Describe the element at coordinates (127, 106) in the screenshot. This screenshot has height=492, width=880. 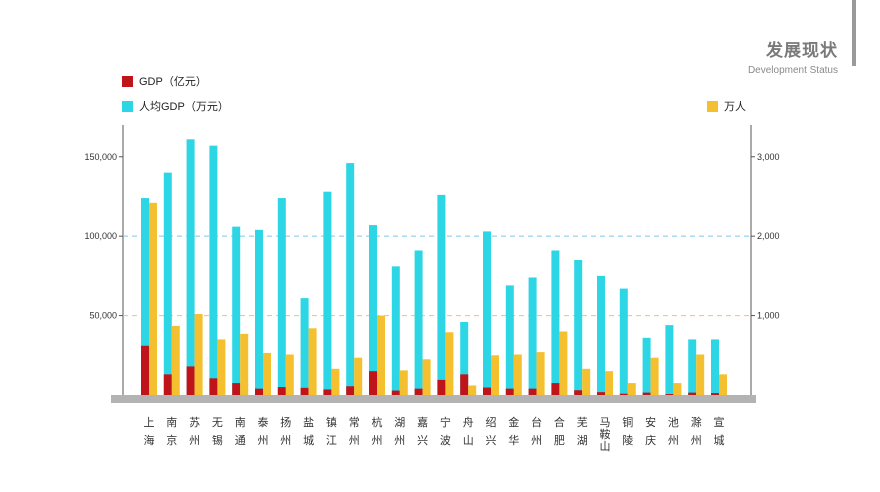
I see `legend-gdp-per-capita-swatch` at that location.